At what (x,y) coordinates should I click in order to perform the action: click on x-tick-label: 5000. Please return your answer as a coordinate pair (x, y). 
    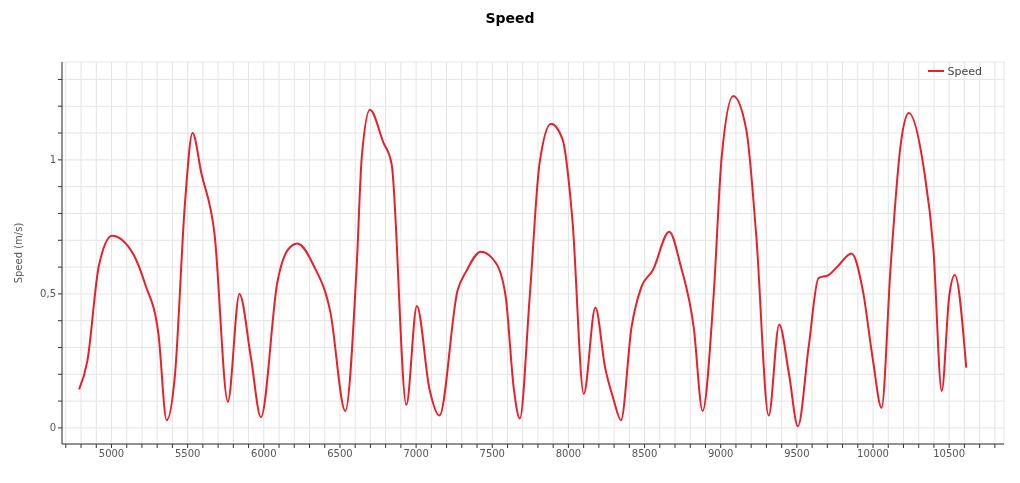
    Looking at the image, I should click on (111, 454).